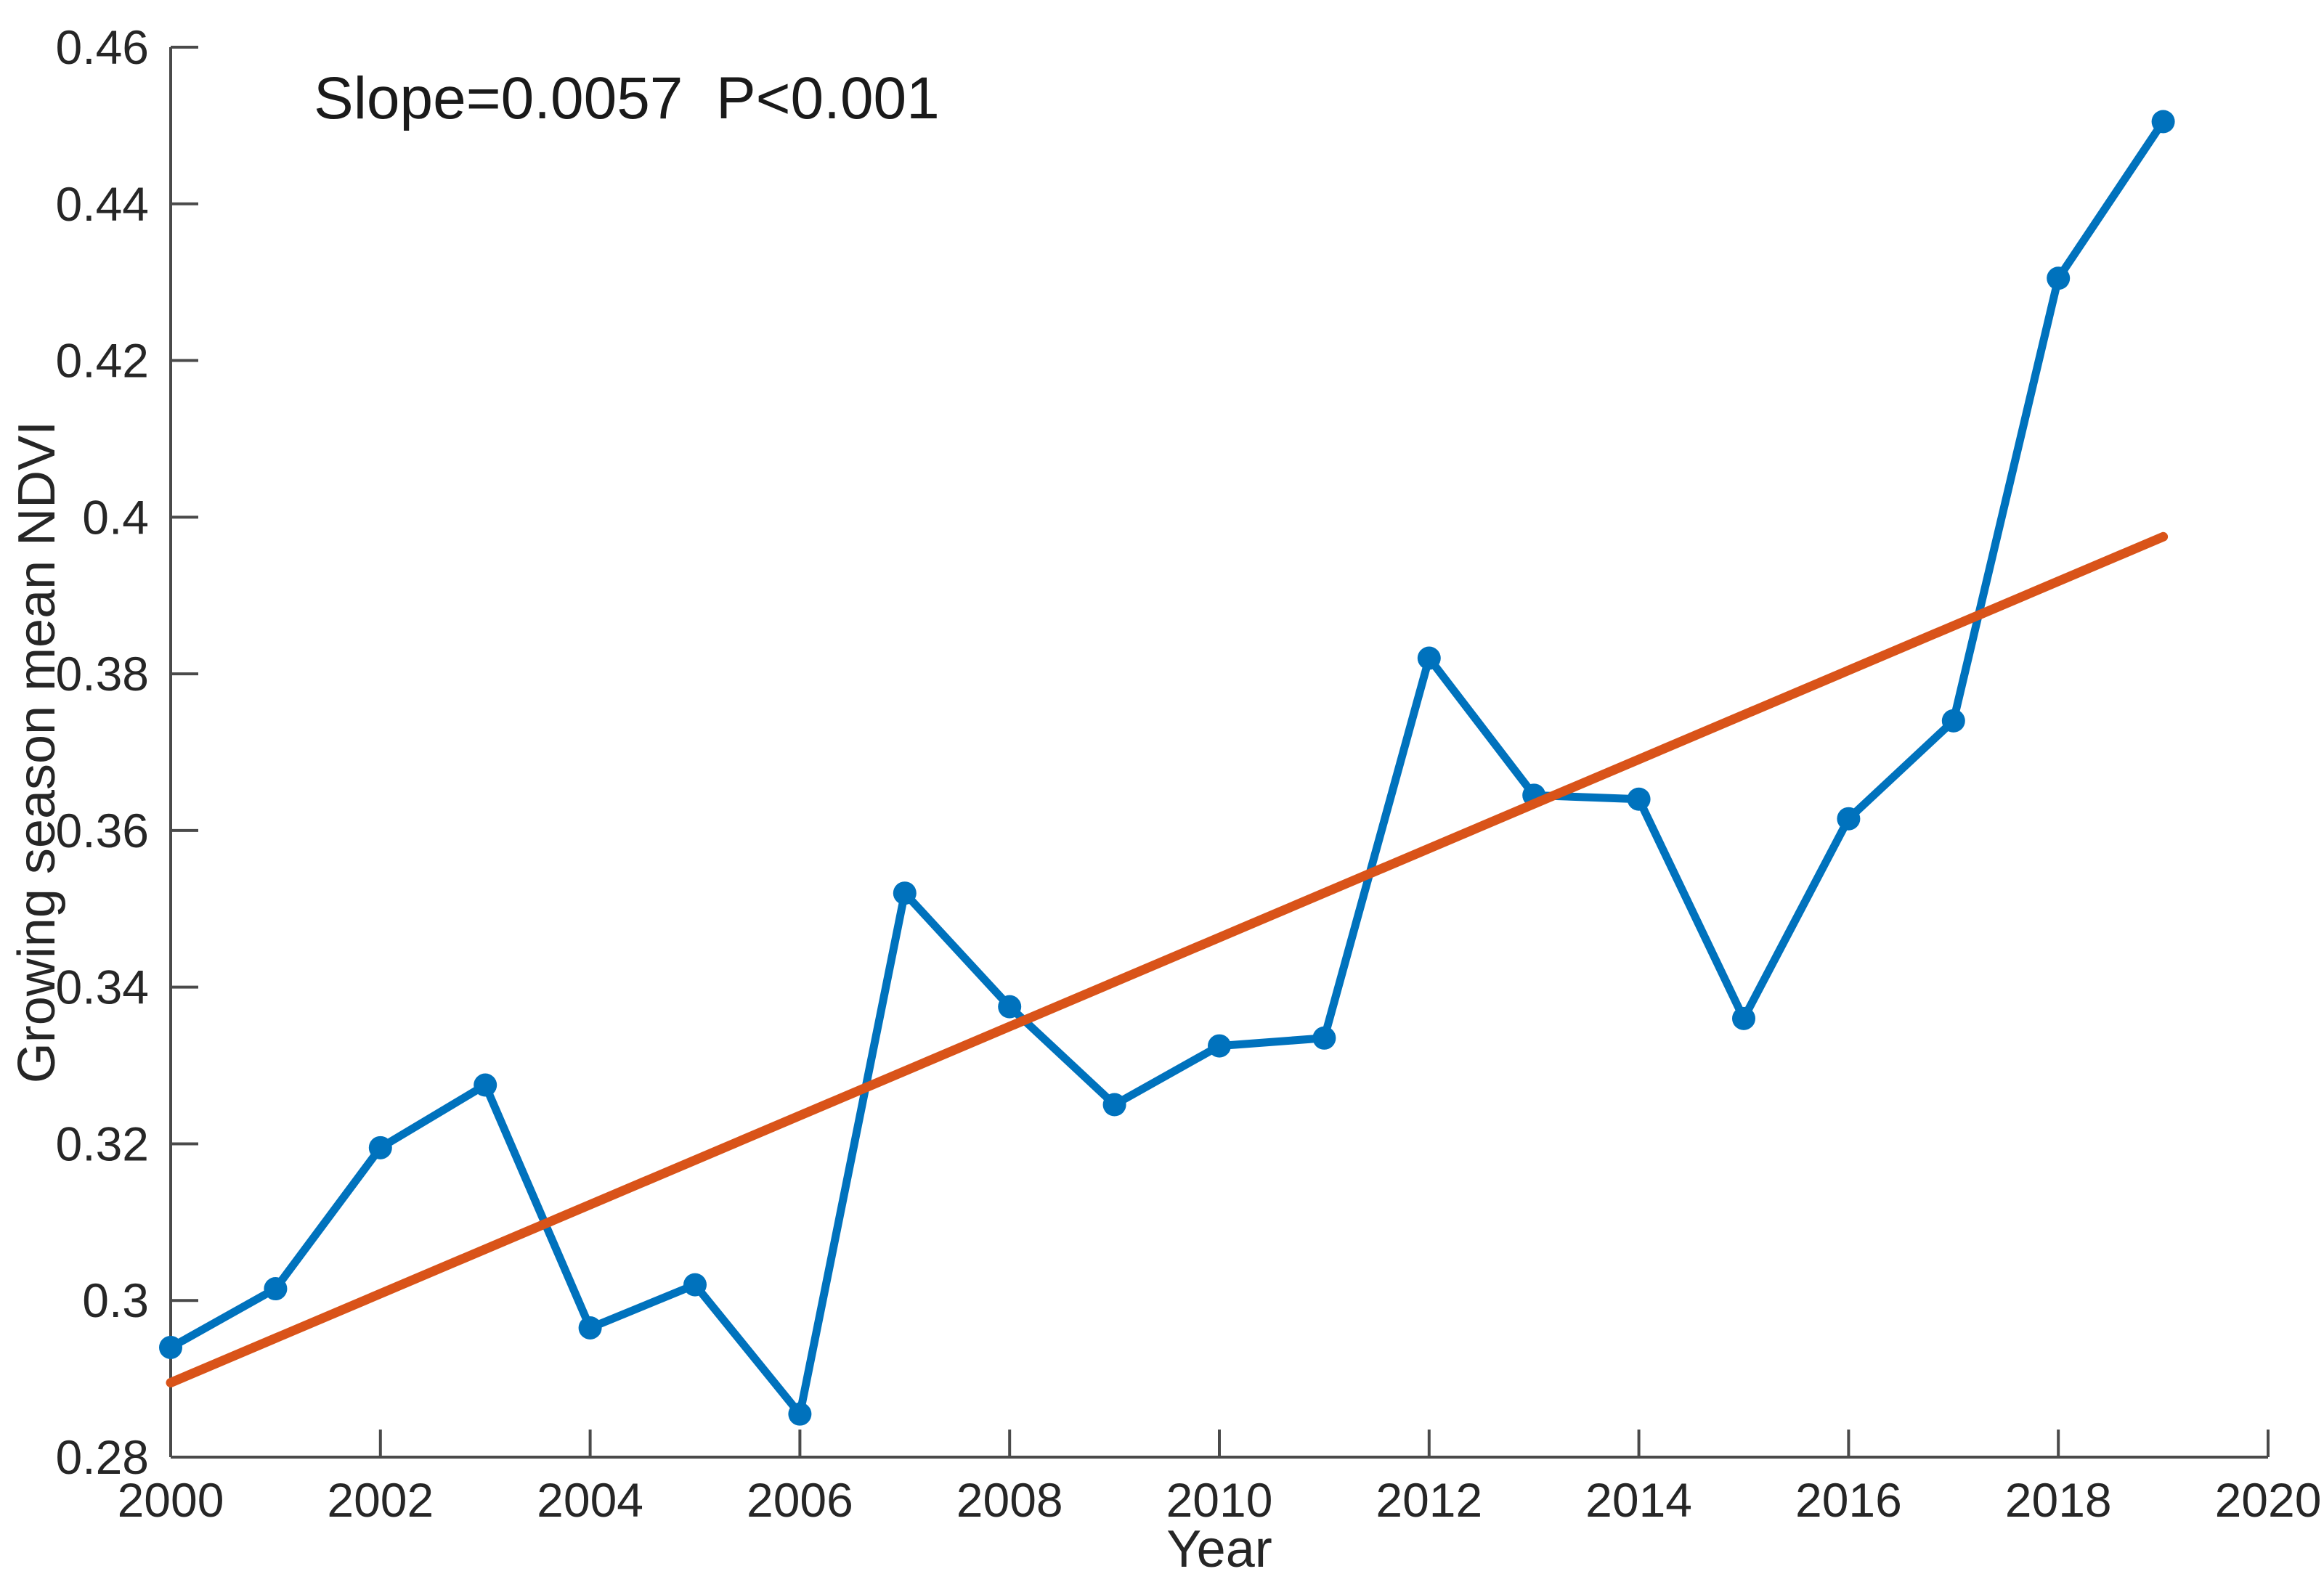  I want to click on y-tick-label: 0.4, so click(115, 517).